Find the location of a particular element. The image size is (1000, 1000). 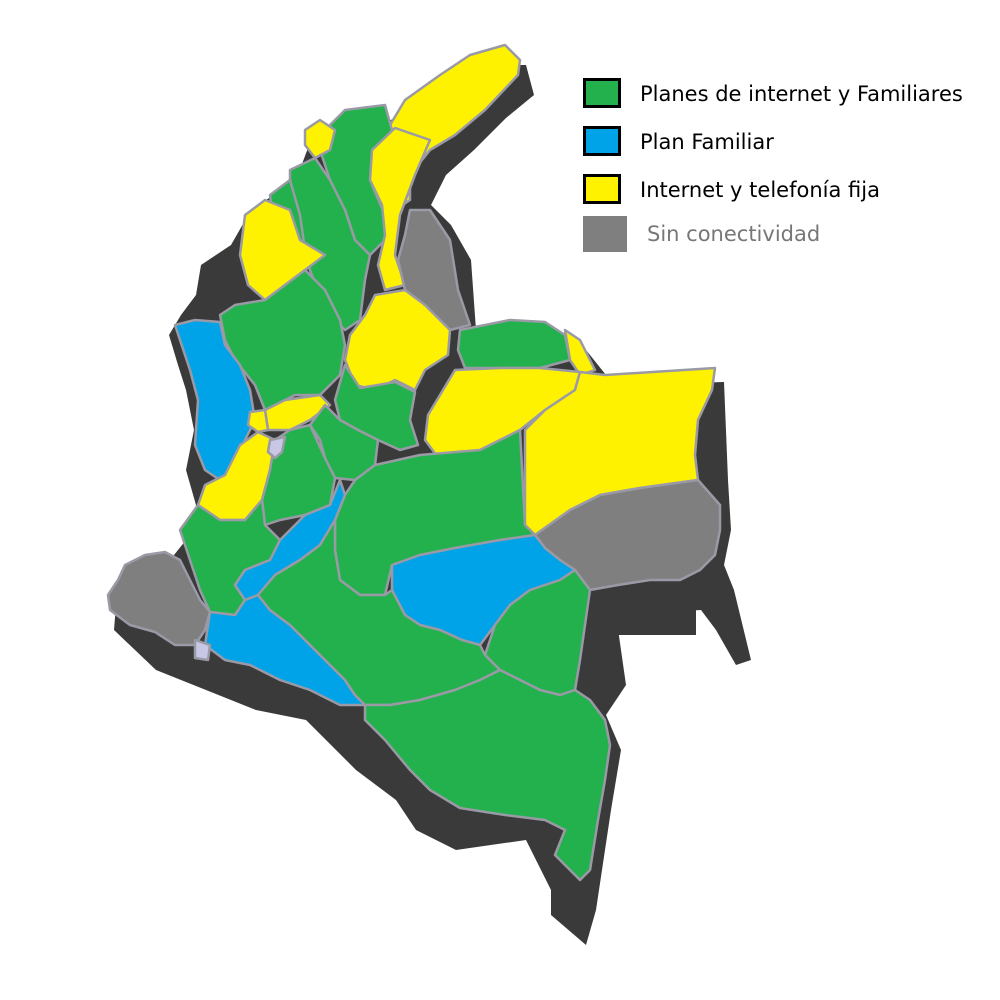

legend-label-yellow: Internet y telefonía fija is located at coordinates (760, 190).